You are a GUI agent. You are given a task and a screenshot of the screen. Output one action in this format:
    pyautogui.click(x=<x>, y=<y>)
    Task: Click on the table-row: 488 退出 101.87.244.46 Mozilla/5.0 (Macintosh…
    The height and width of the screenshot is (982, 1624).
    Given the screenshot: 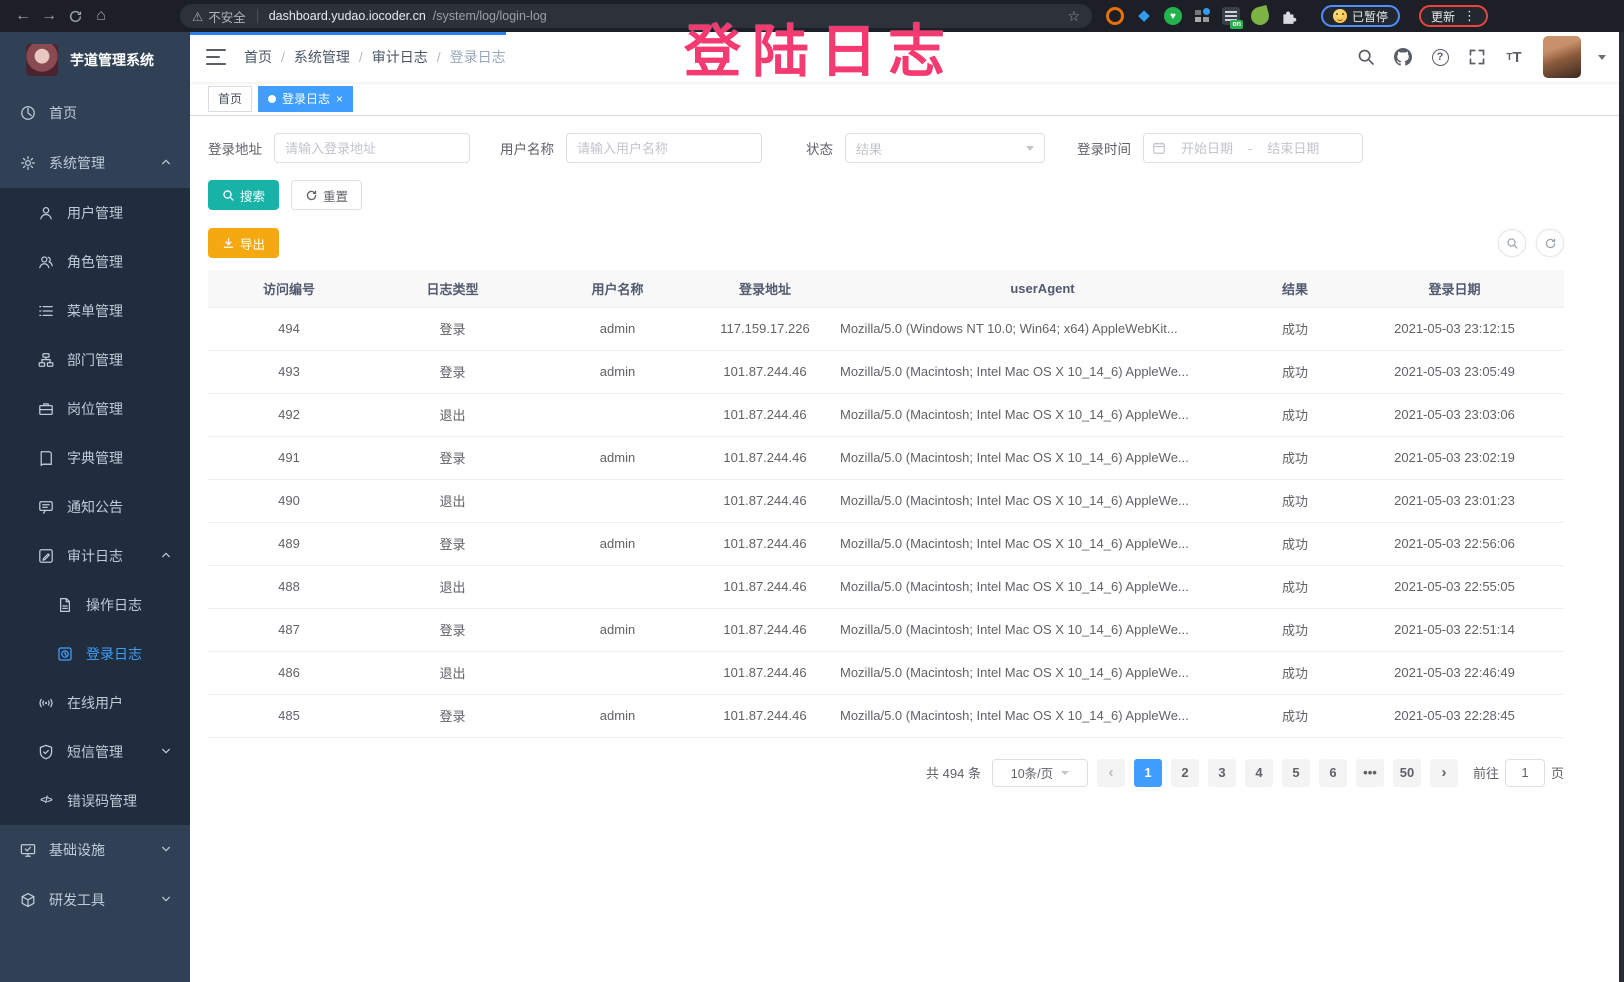 What is the action you would take?
    pyautogui.click(x=886, y=587)
    